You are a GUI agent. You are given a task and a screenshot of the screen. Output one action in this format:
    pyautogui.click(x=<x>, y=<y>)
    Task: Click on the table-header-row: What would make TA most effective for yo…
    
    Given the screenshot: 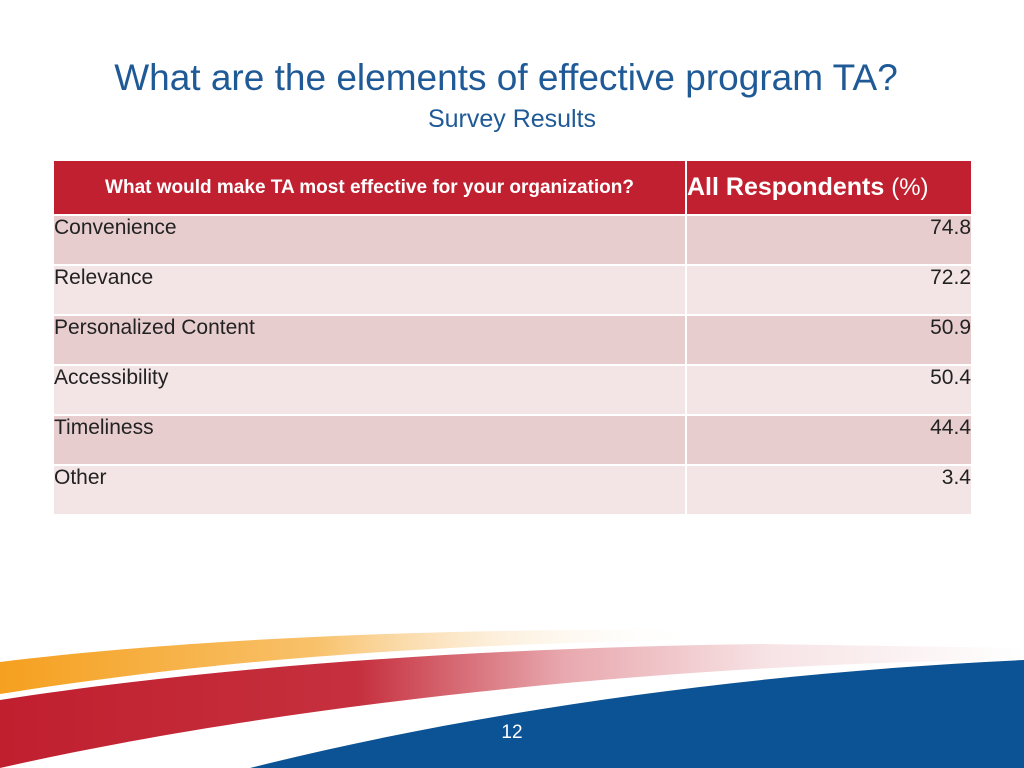 What is the action you would take?
    pyautogui.click(x=512, y=187)
    